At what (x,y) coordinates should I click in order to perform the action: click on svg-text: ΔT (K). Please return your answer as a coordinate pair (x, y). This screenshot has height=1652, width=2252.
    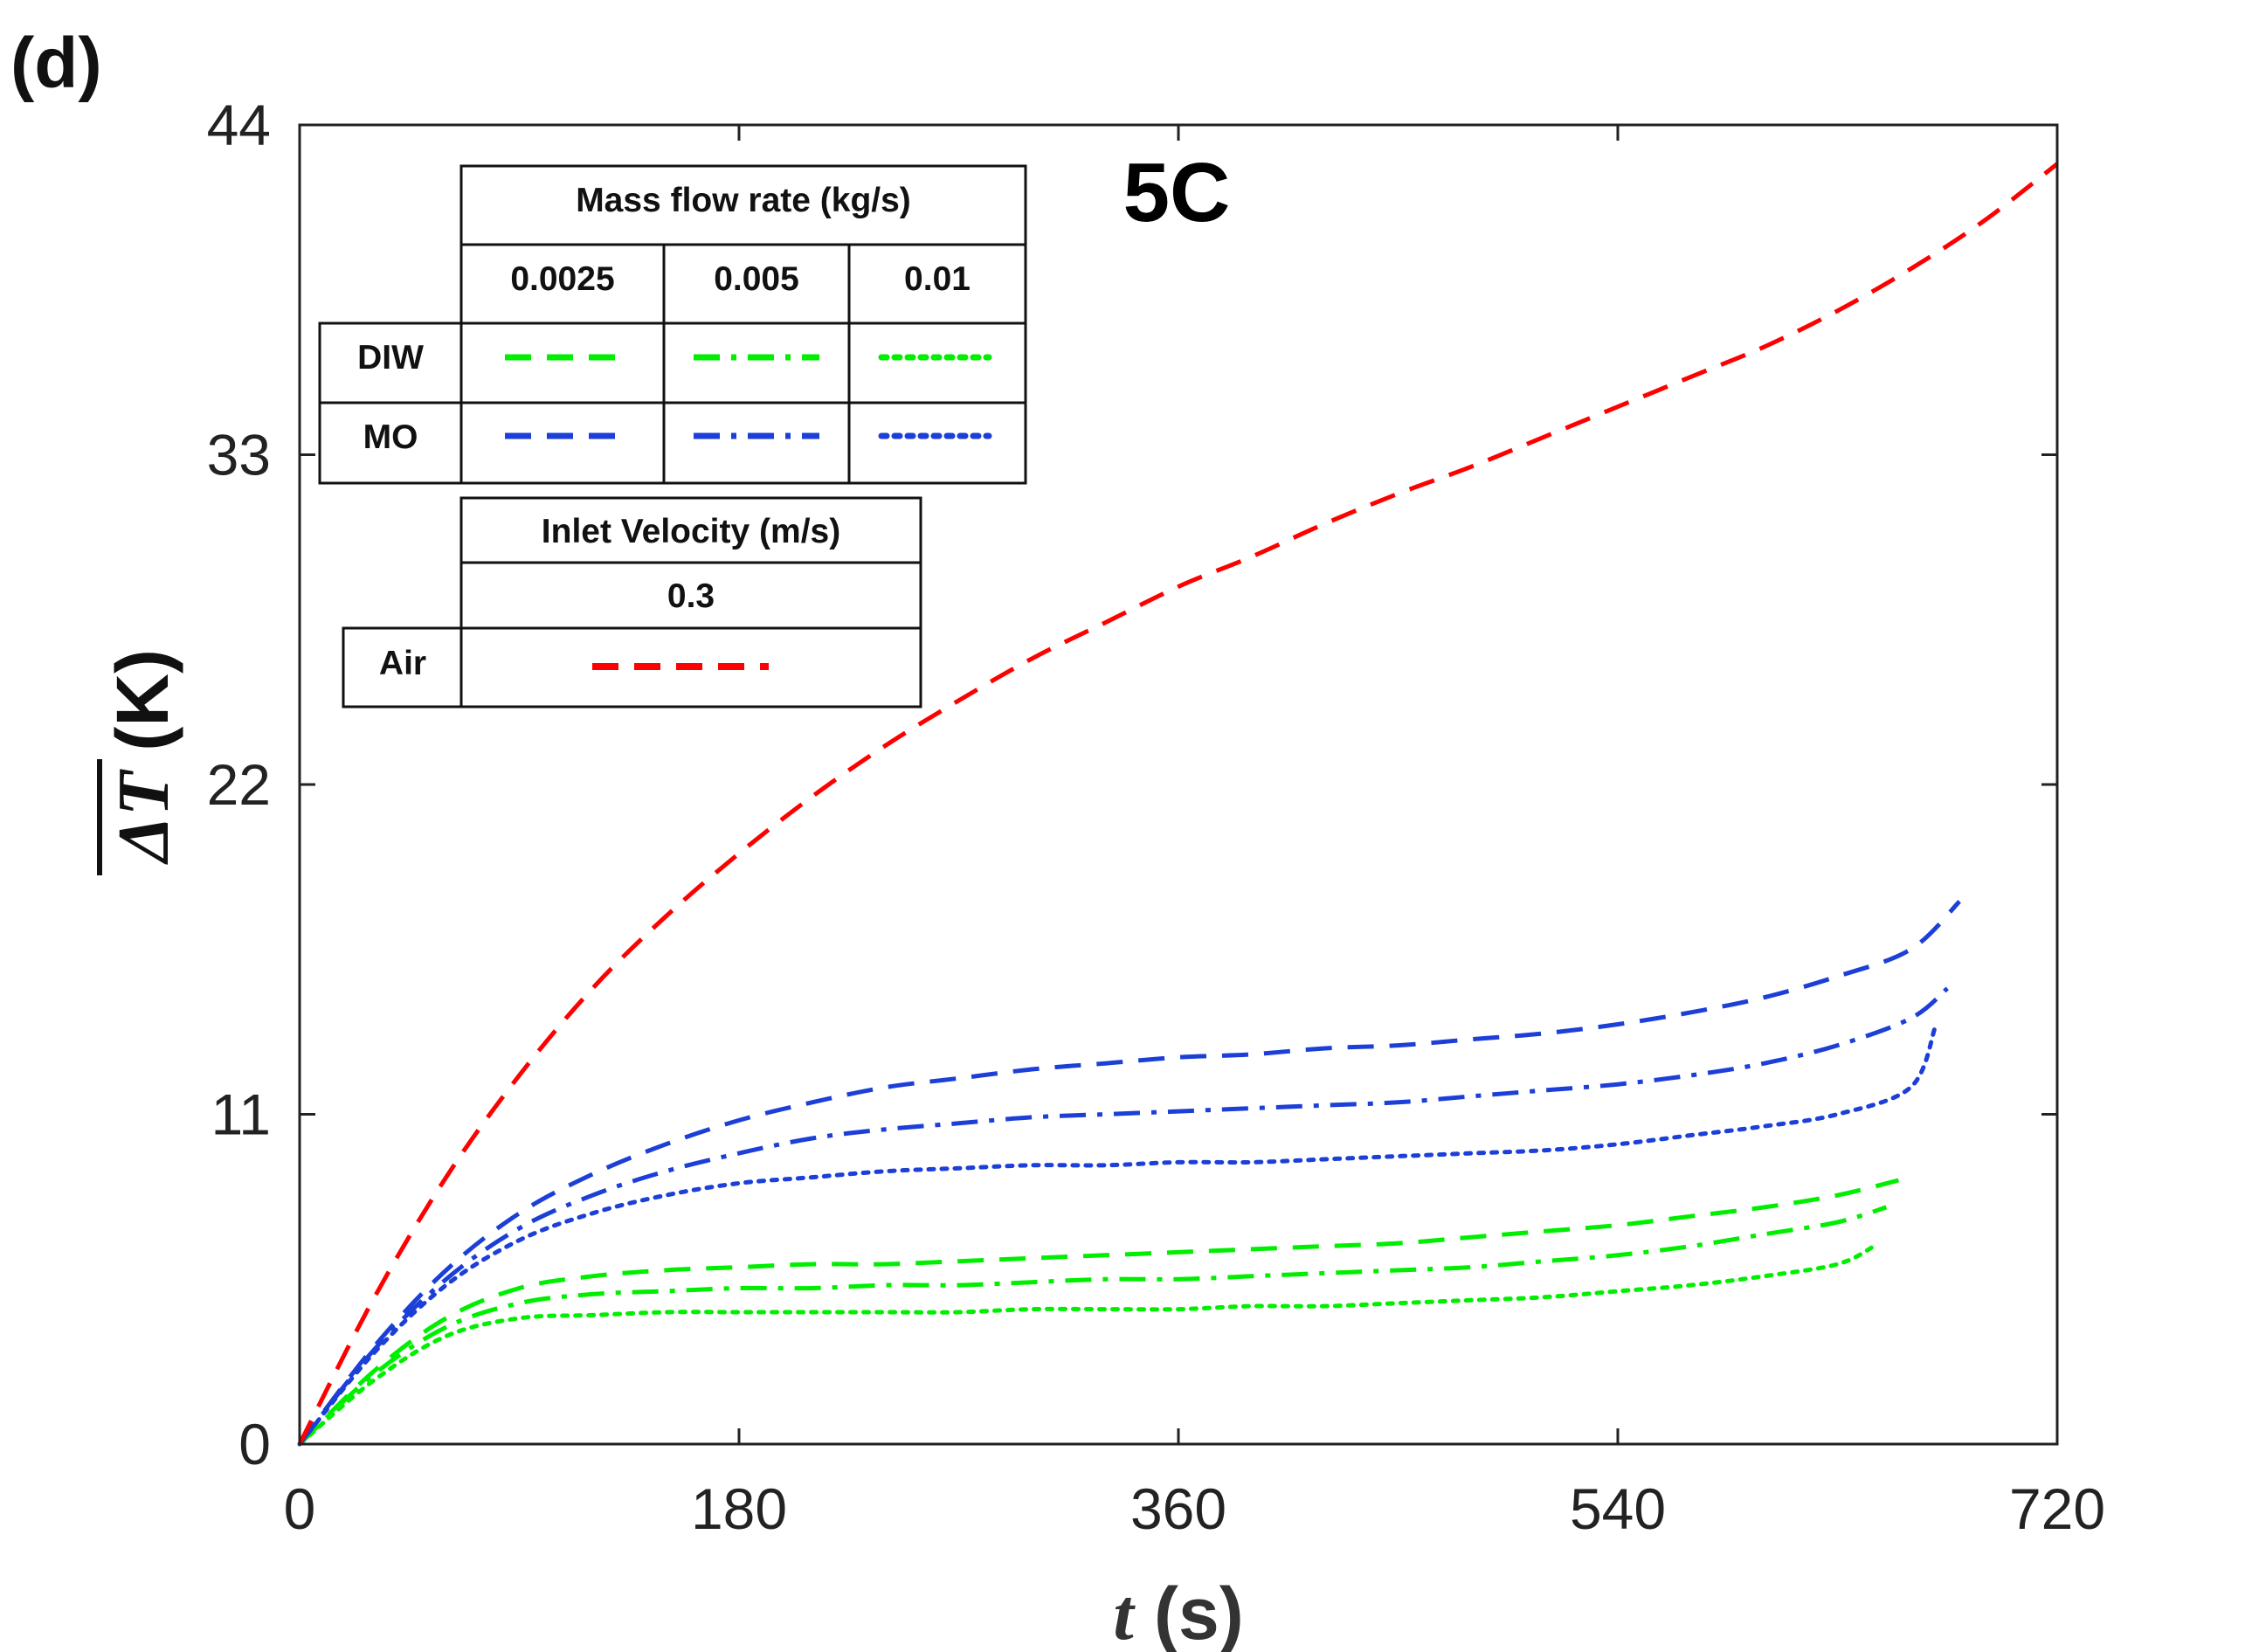
    Looking at the image, I should click on (142, 757).